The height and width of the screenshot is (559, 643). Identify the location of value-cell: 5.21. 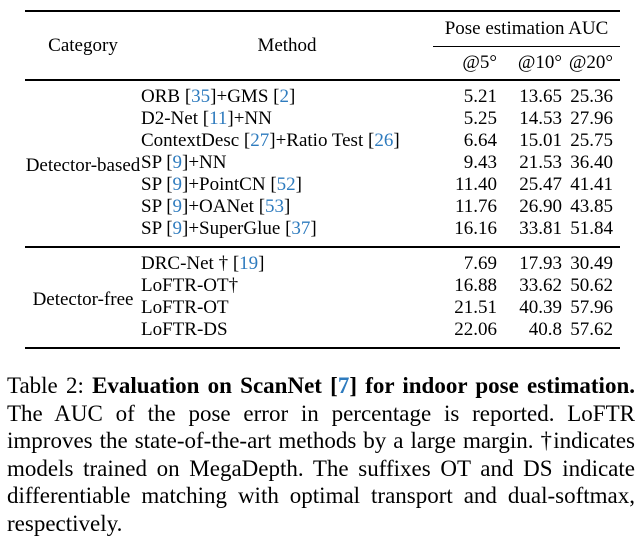
(480, 96).